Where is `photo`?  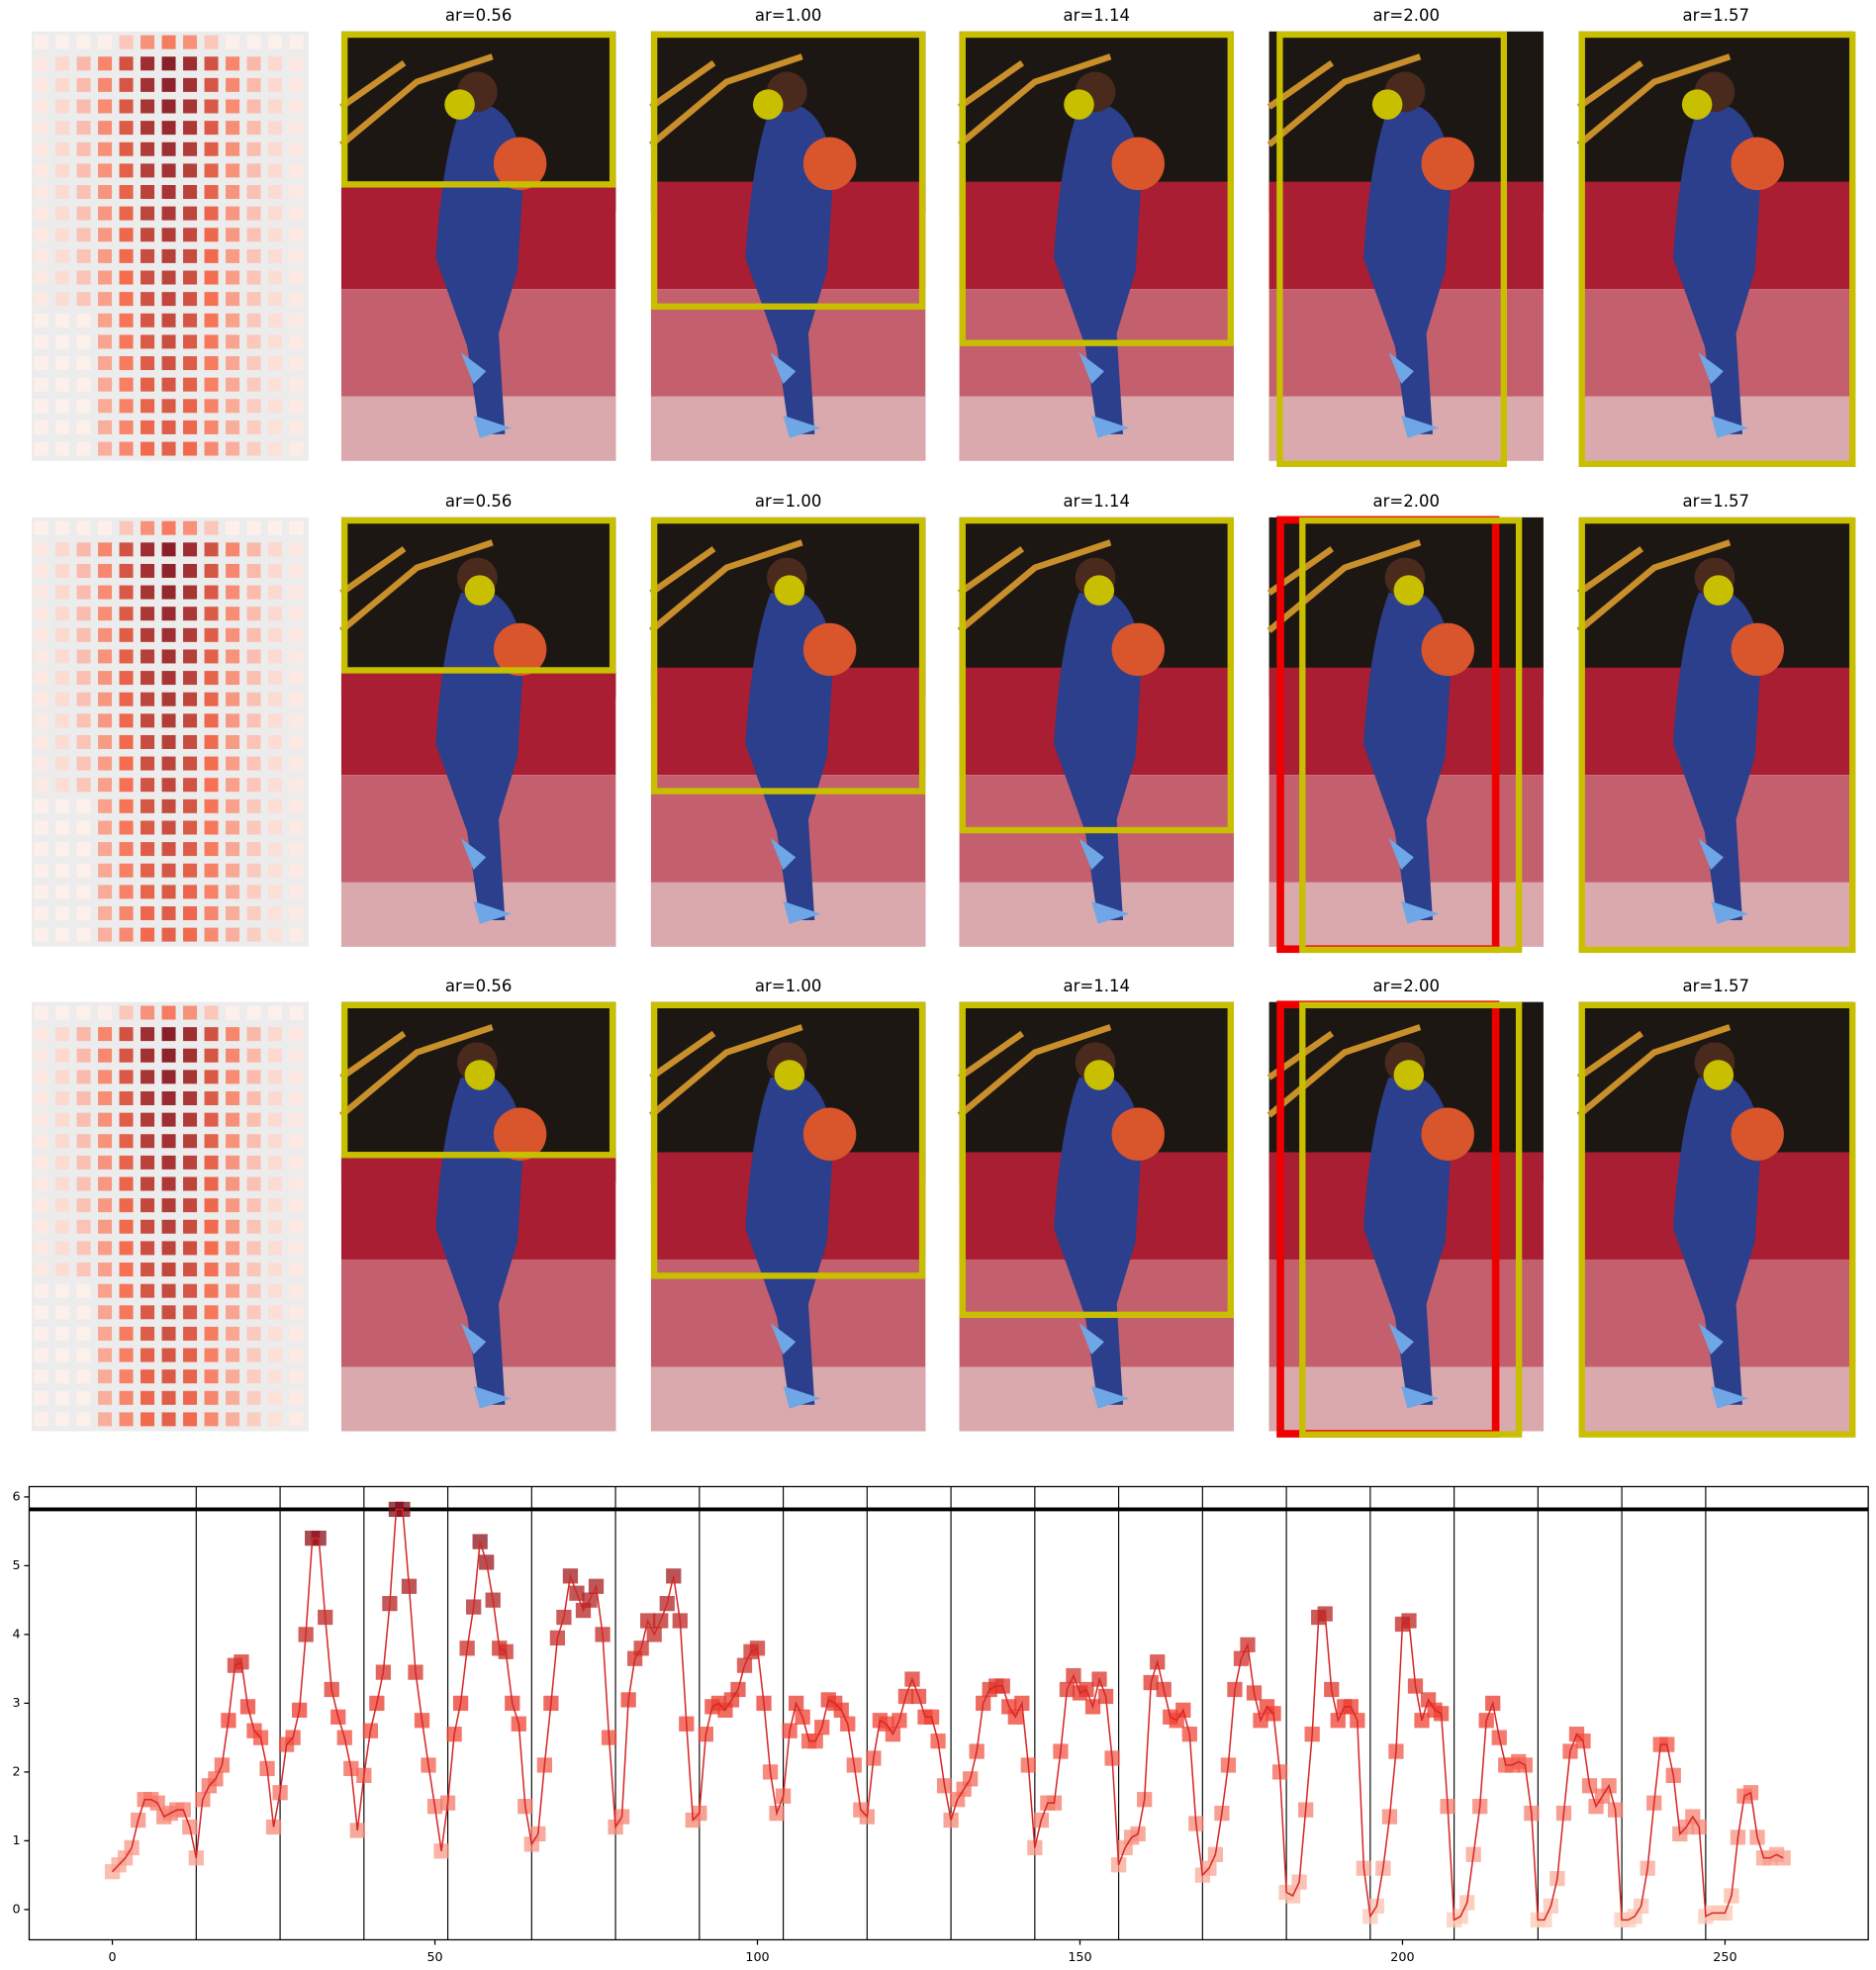
photo is located at coordinates (1714, 731).